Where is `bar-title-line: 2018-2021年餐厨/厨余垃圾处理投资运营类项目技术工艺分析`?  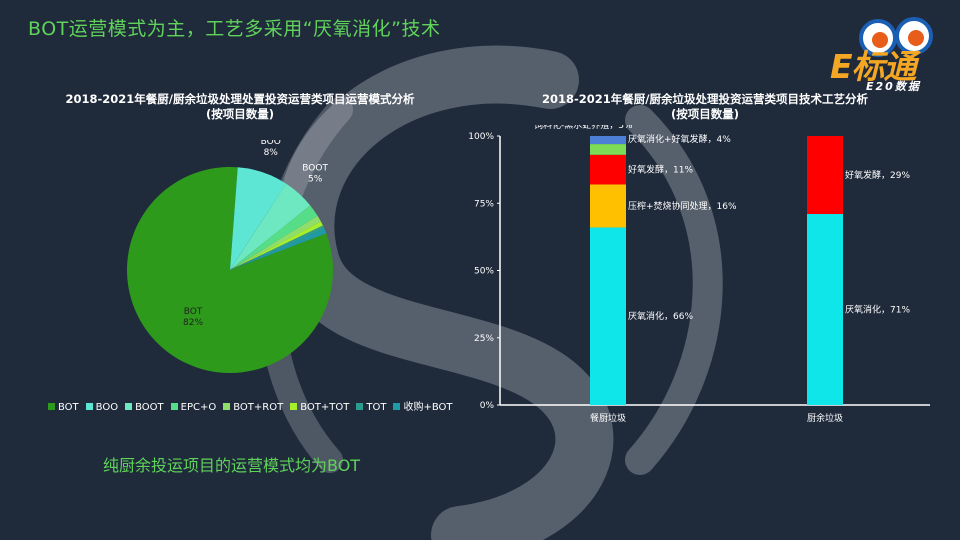
bar-title-line: 2018-2021年餐厨/厨余垃圾处理投资运营类项目技术工艺分析 is located at coordinates (705, 99).